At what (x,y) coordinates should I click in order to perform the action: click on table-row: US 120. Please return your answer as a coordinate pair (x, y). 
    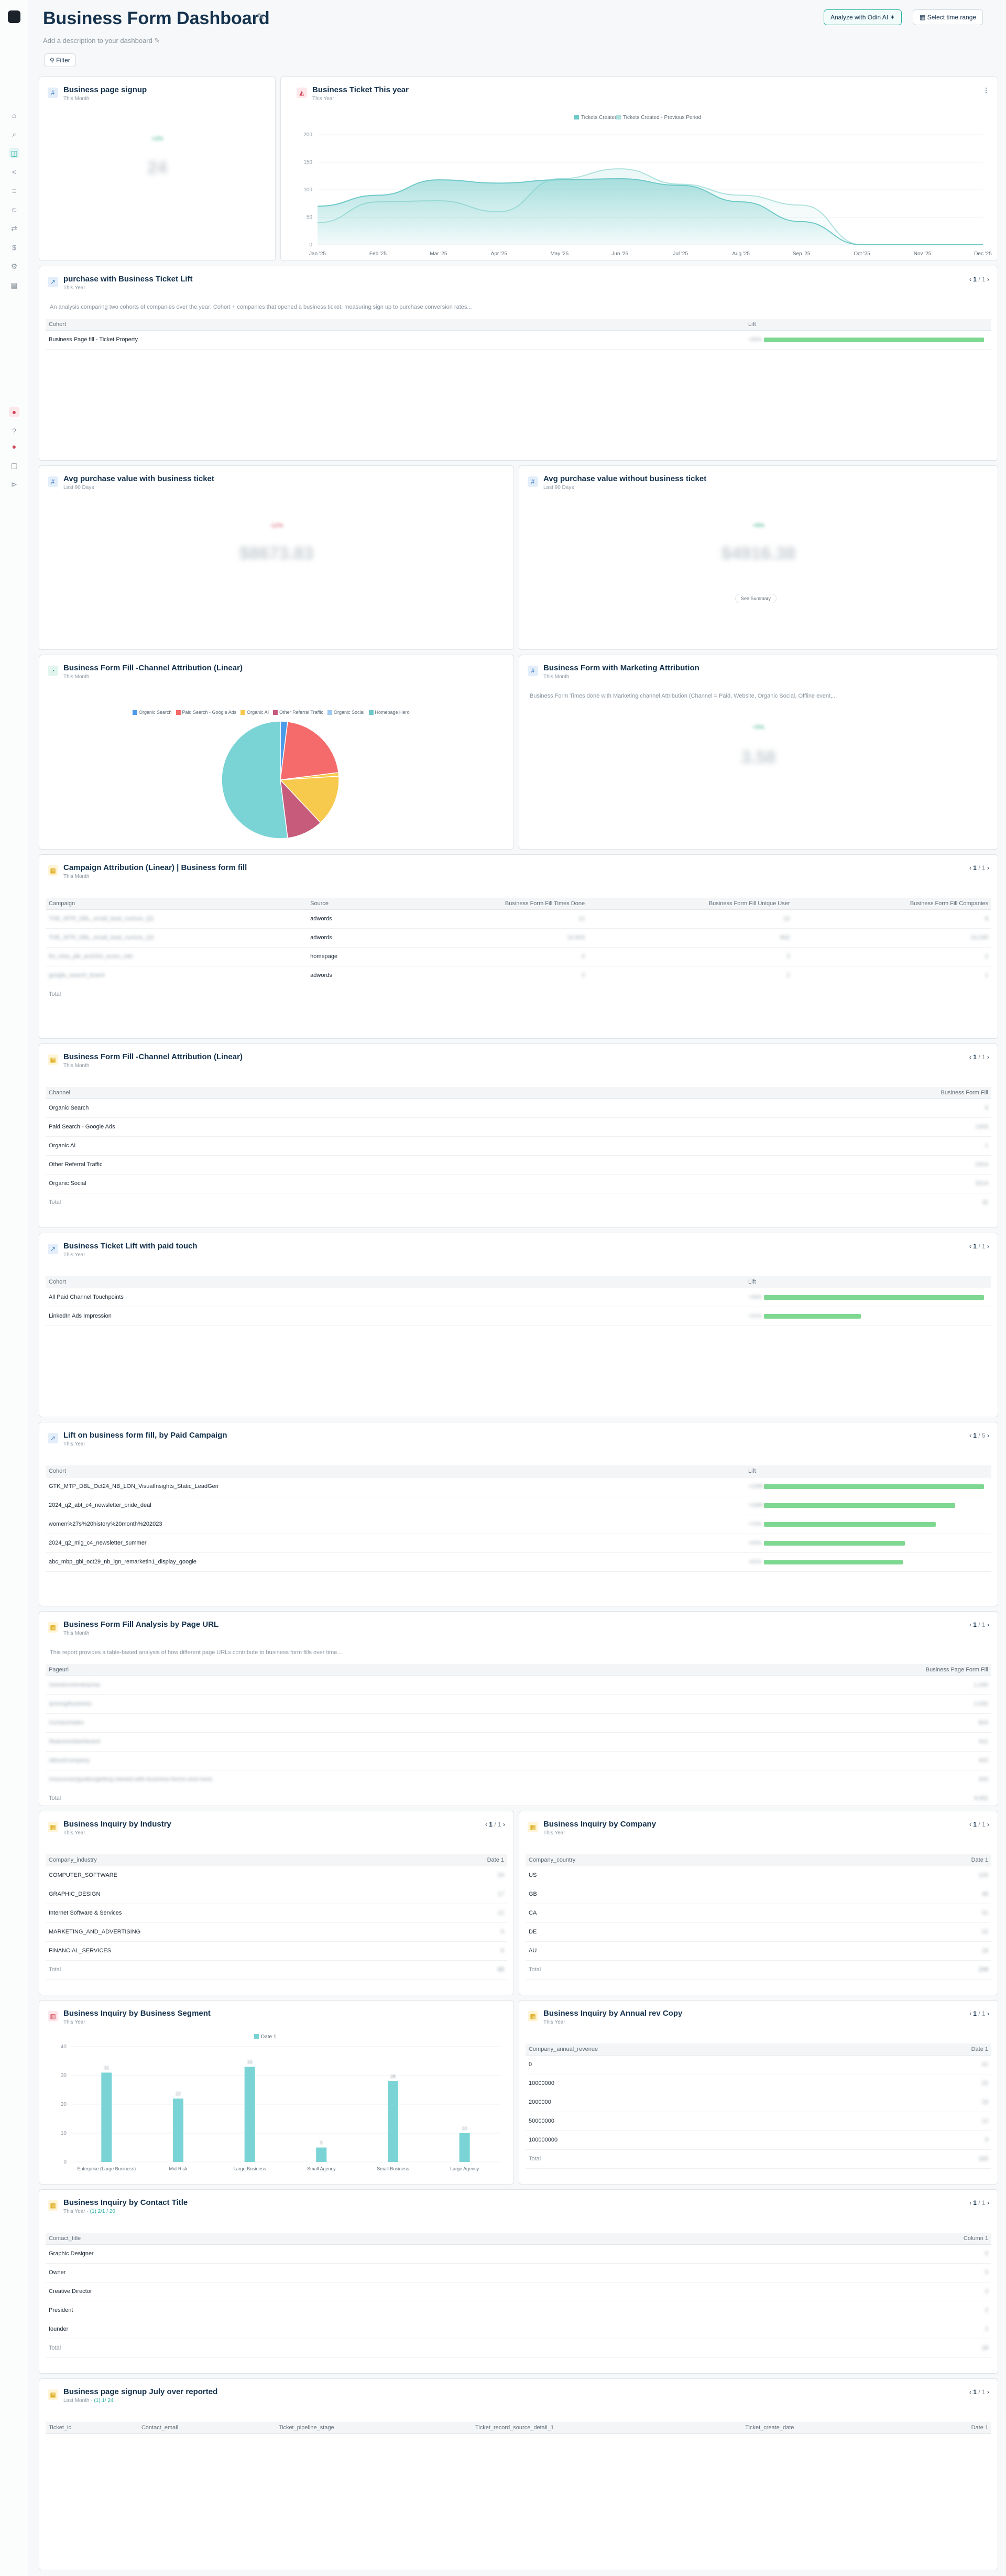
    Looking at the image, I should click on (758, 1875).